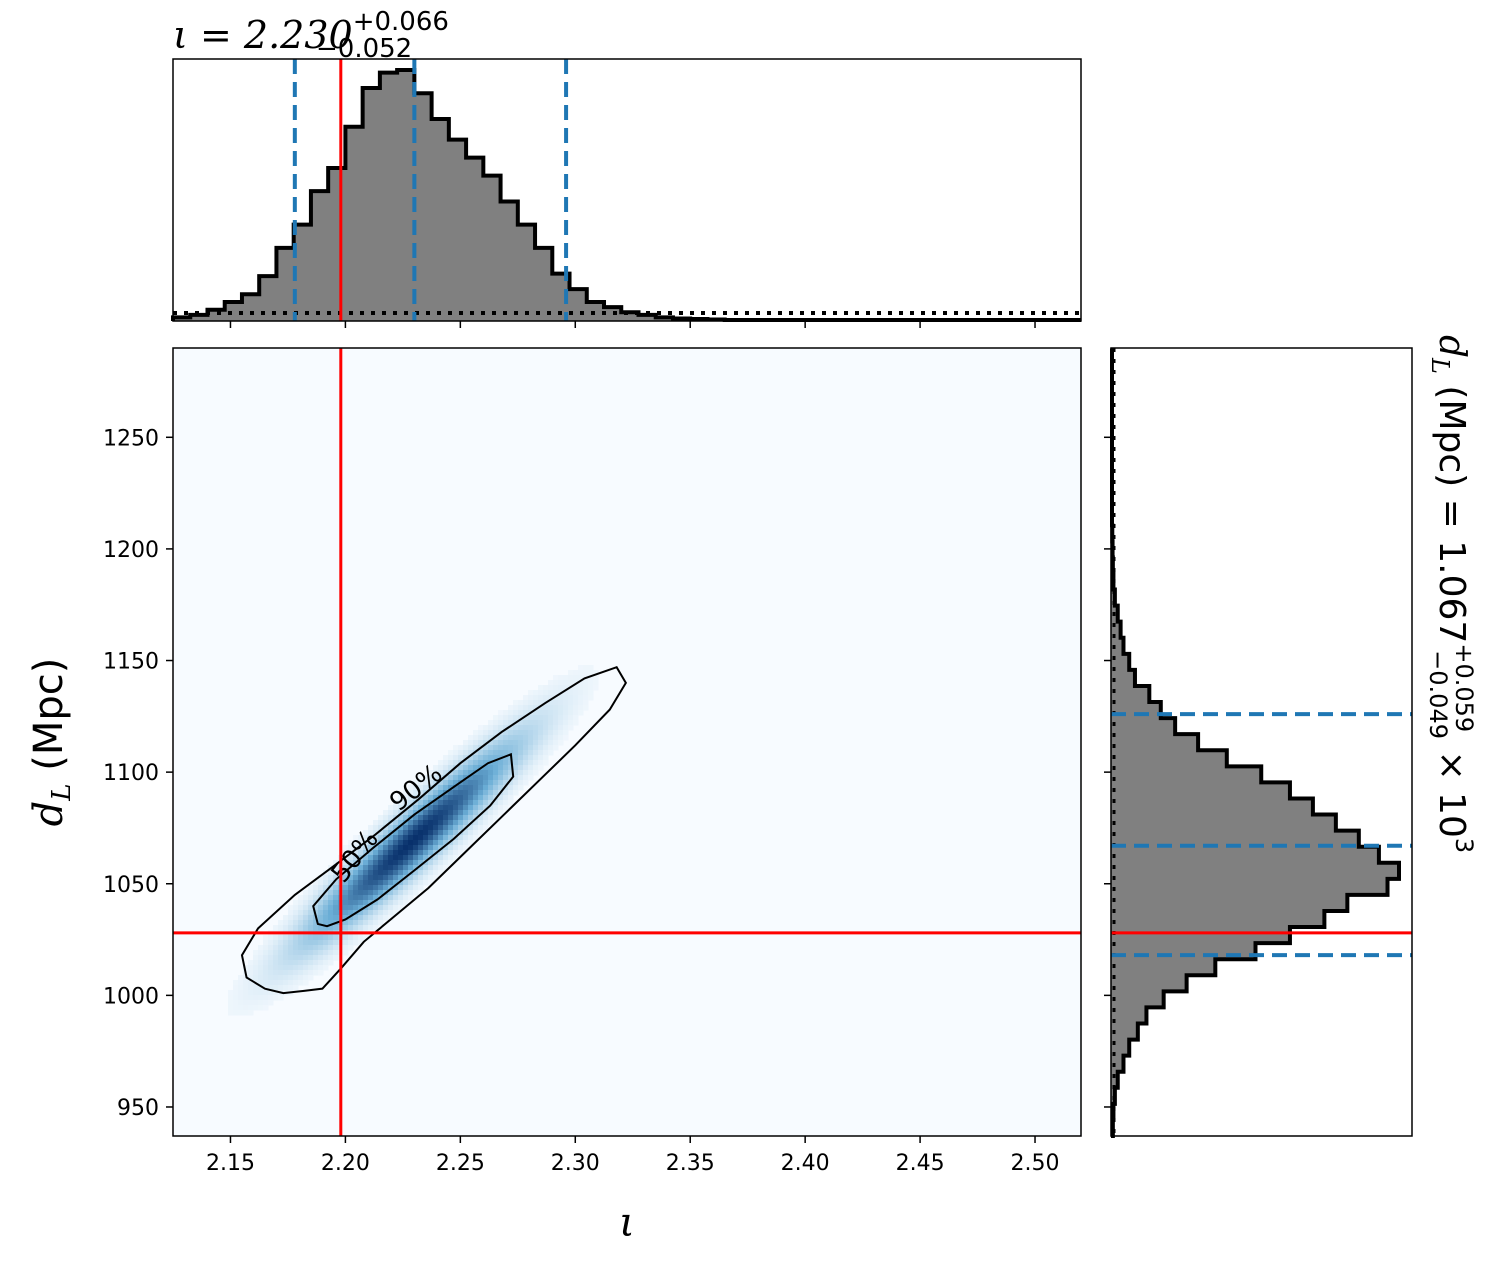 Image resolution: width=1502 pixels, height=1263 pixels. I want to click on iota-title-sub: −0.052, so click(364, 49).